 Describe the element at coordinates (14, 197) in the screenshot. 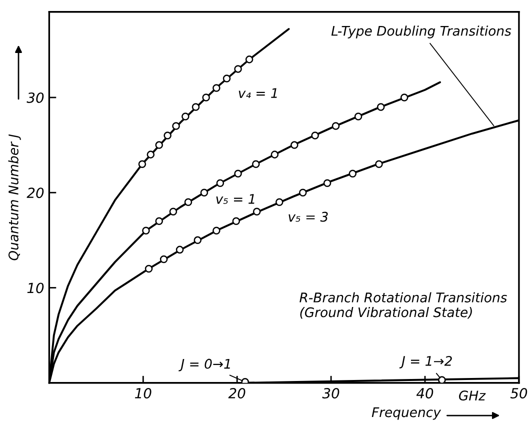

I see `y-axis-title: Quantum Number J` at that location.